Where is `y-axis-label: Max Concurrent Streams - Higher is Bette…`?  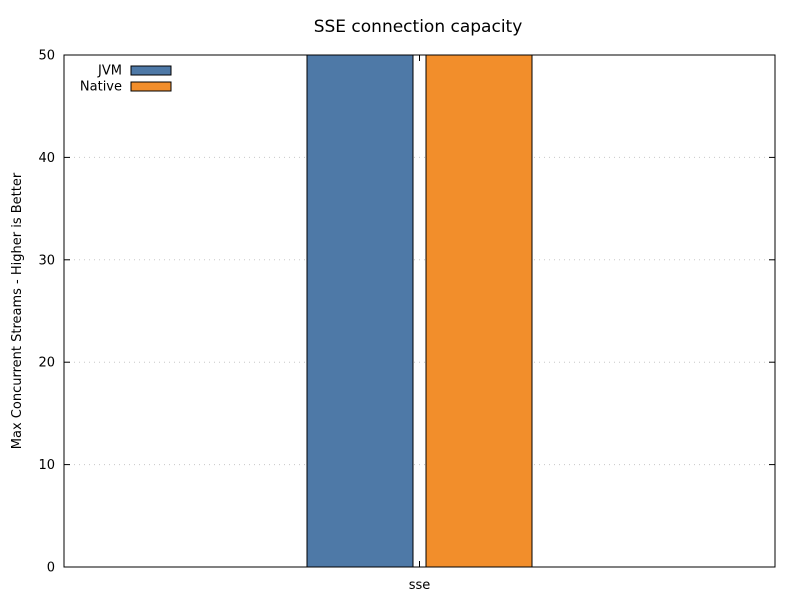 y-axis-label: Max Concurrent Streams - Higher is Bette… is located at coordinates (17, 310).